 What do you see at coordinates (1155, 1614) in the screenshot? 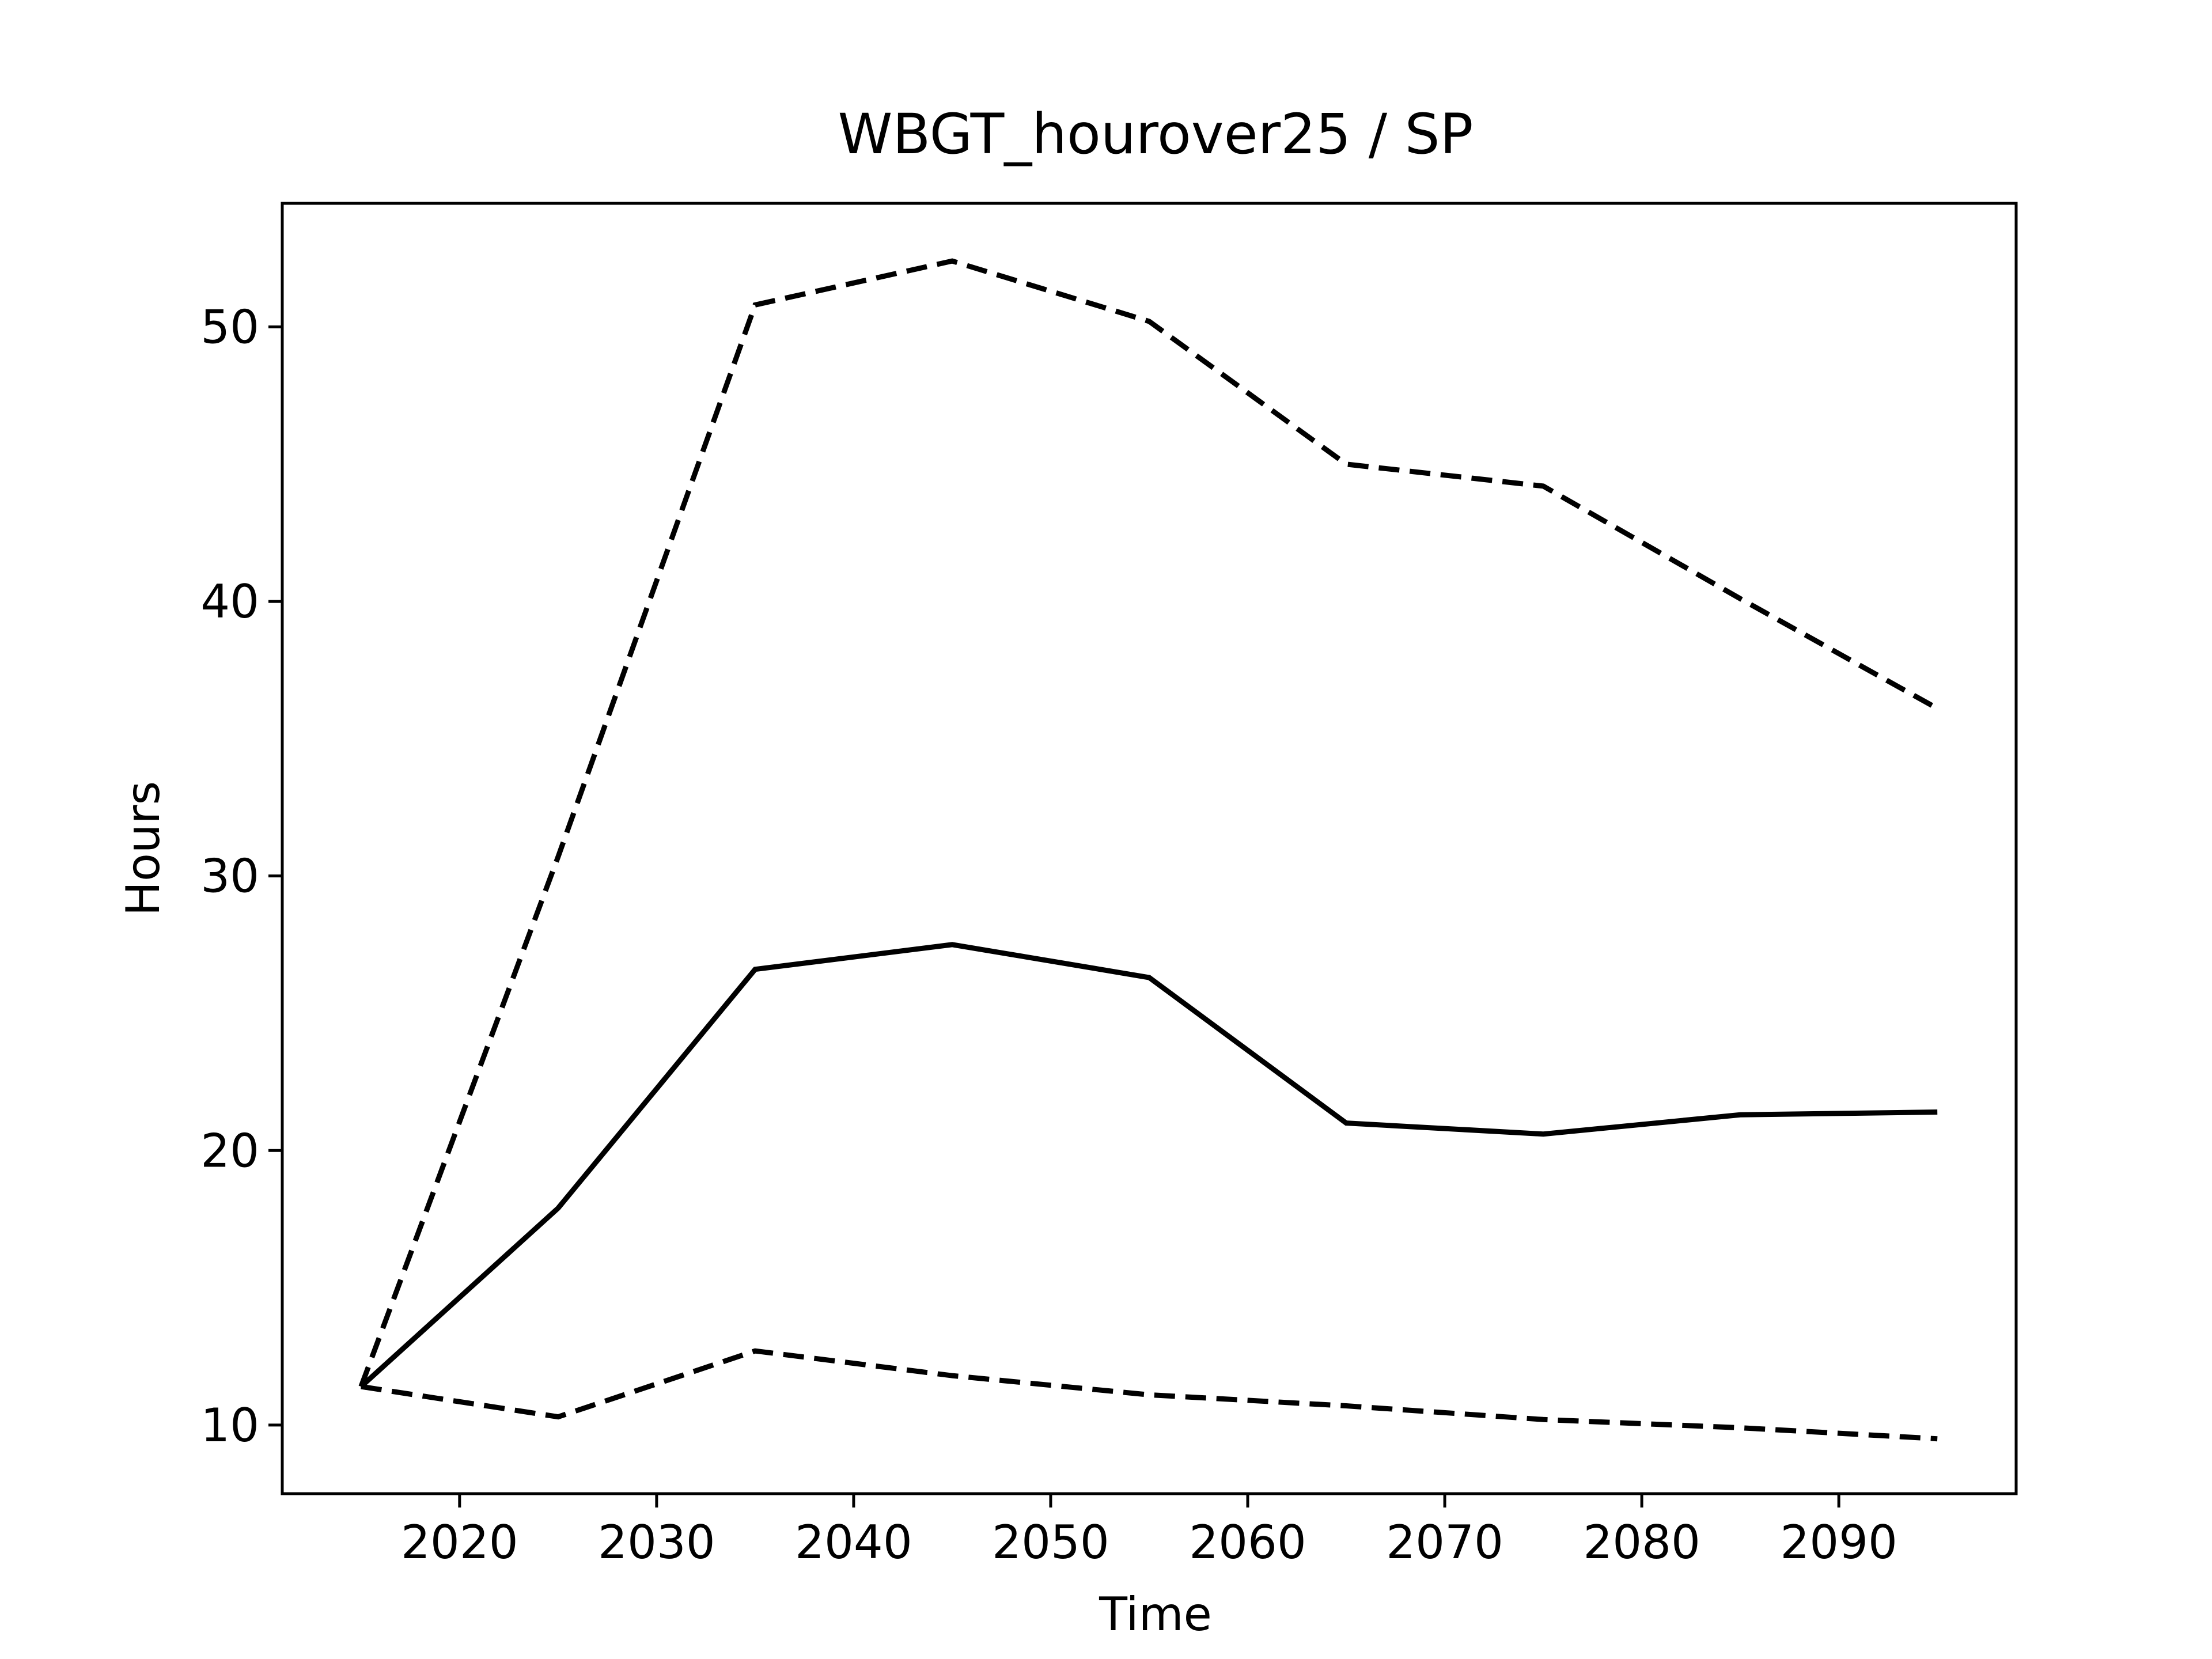
I see `x-axis-label: Time` at bounding box center [1155, 1614].